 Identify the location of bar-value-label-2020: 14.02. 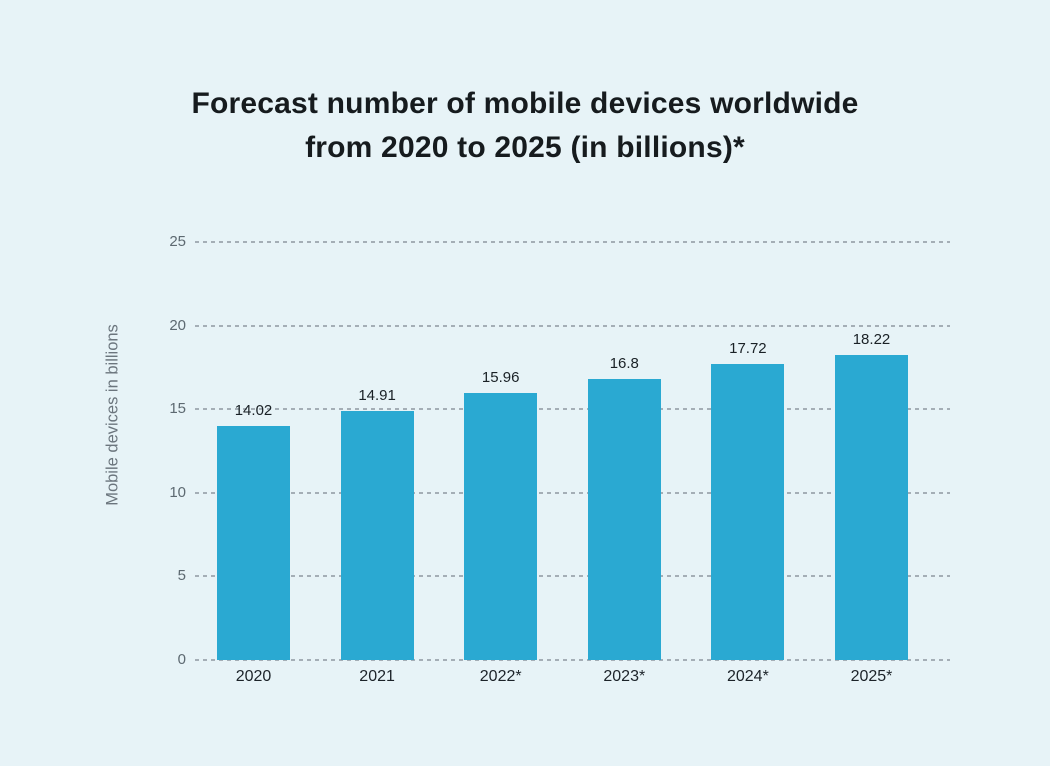
(253, 410).